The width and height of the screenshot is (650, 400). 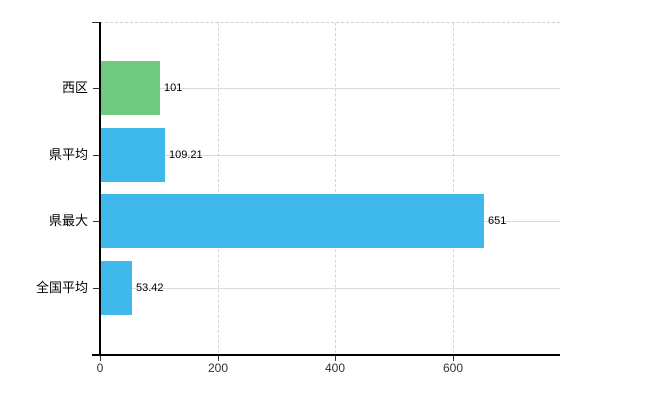 What do you see at coordinates (330, 22) in the screenshot?
I see `plot-top-border` at bounding box center [330, 22].